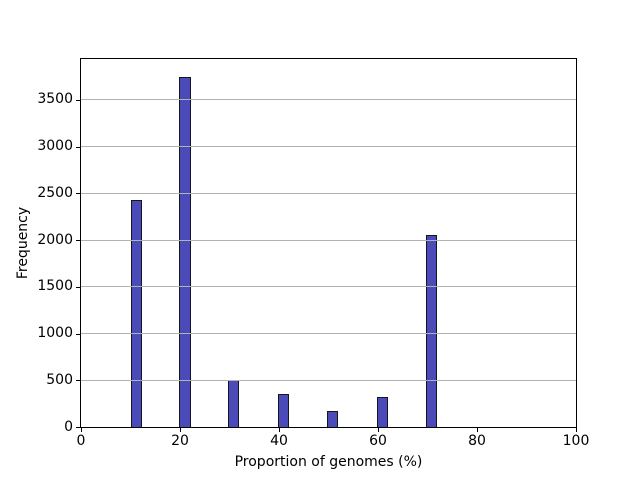  I want to click on x-tick-label: 0, so click(81, 441).